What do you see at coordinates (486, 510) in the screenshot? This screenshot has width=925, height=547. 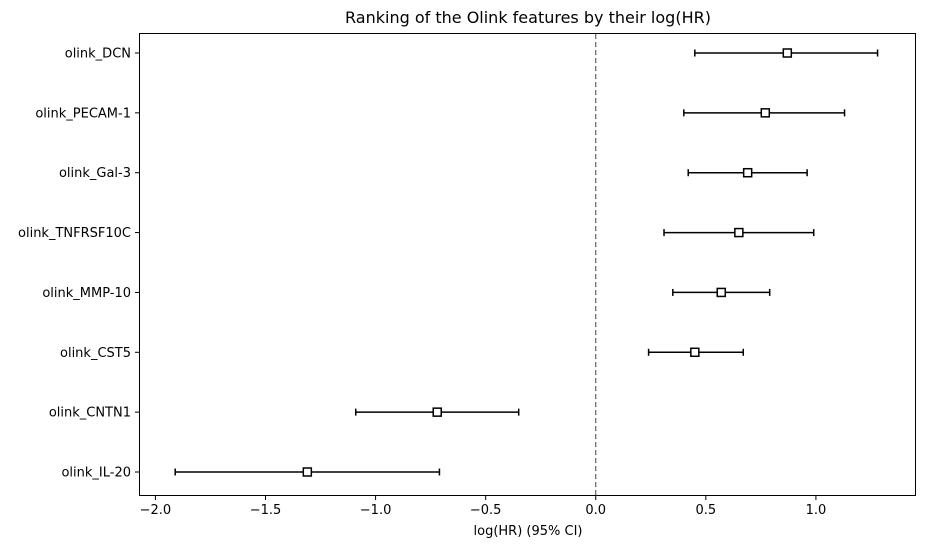 I see `x-tick-label: −0.5` at bounding box center [486, 510].